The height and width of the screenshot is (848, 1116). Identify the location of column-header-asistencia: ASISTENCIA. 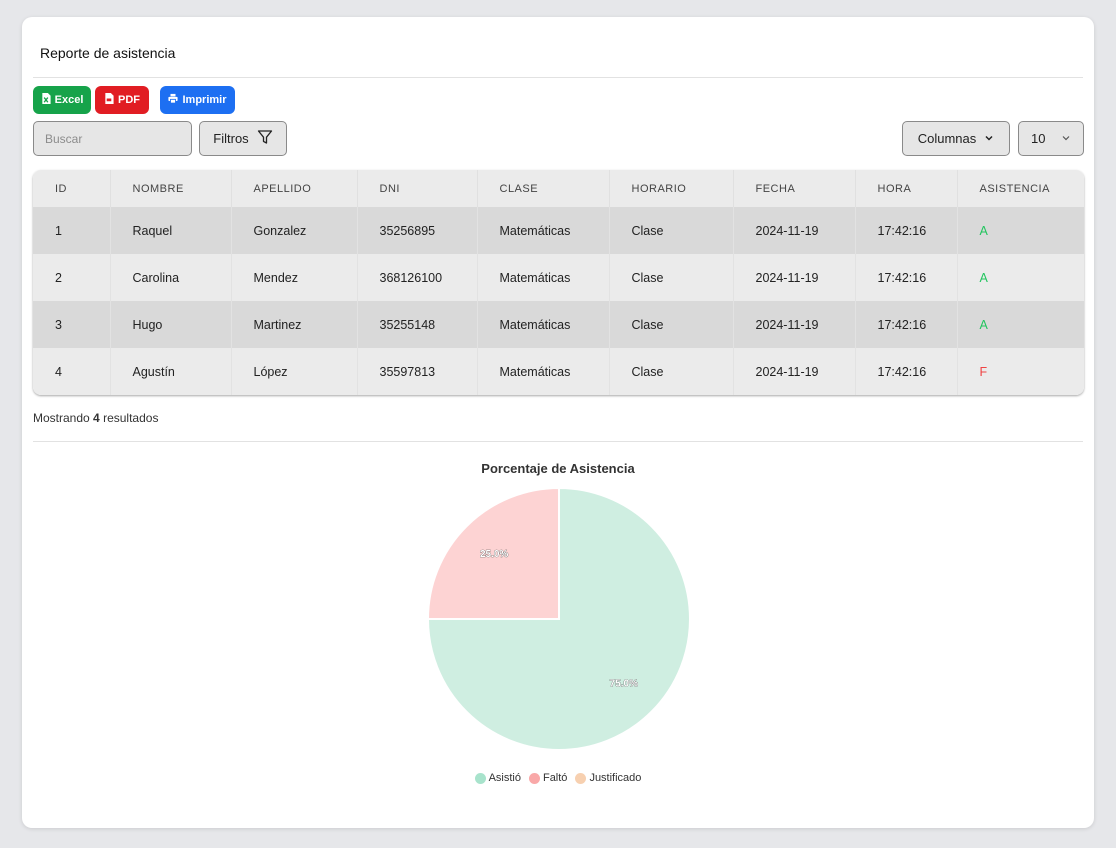
(1014, 188).